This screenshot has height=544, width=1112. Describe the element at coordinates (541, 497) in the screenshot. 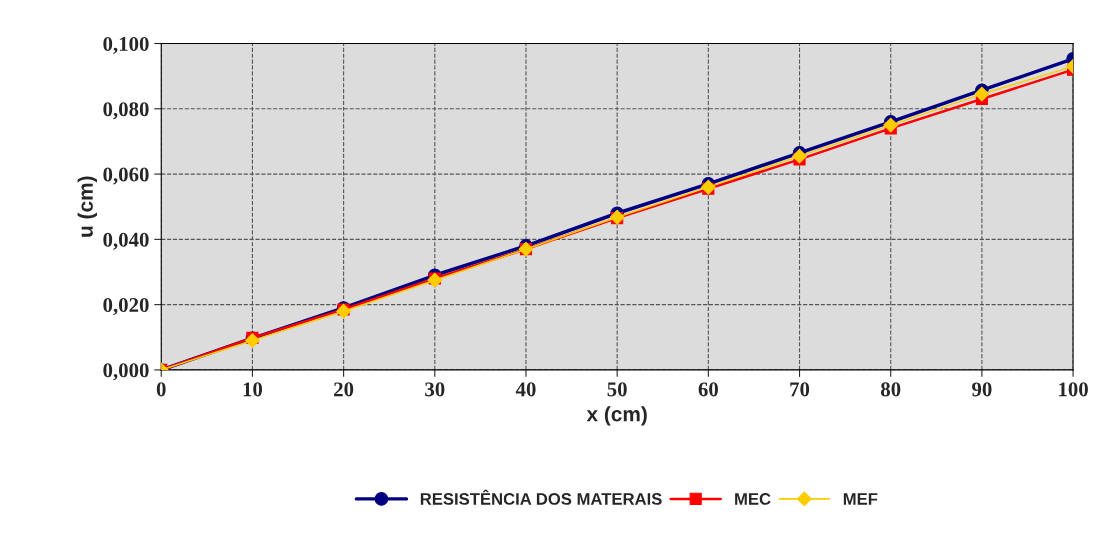

I see `legend-label: RESISTÊNCIA DOS MATERAIS` at that location.